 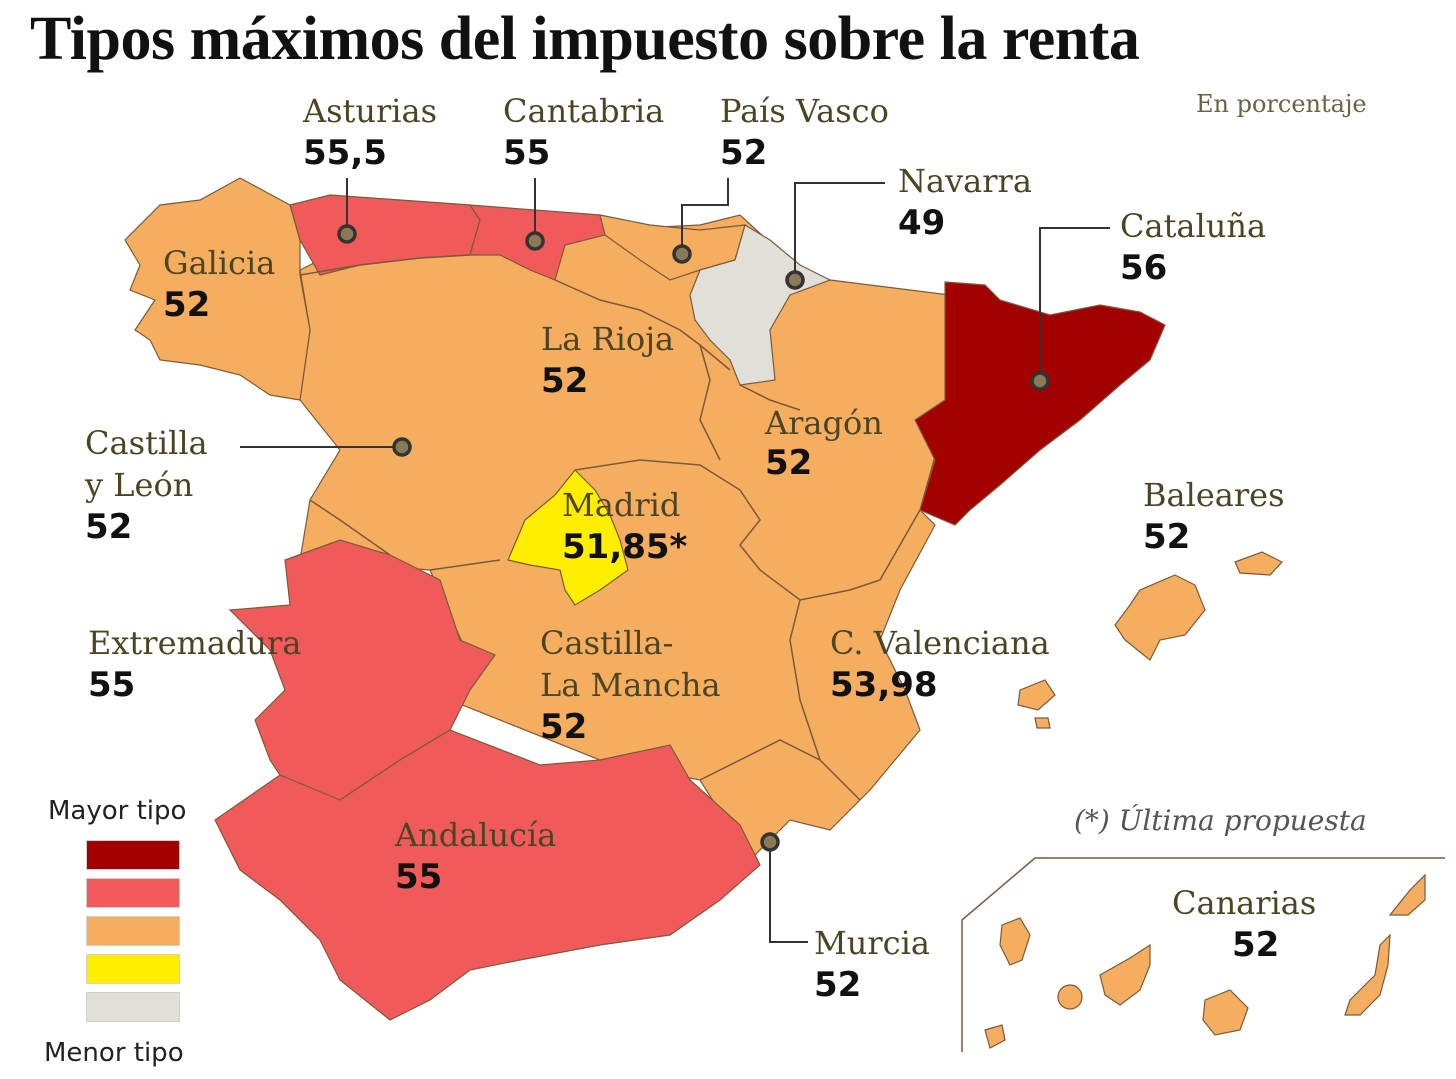 What do you see at coordinates (139, 485) in the screenshot?
I see `label-castilla-leon-2: y León` at bounding box center [139, 485].